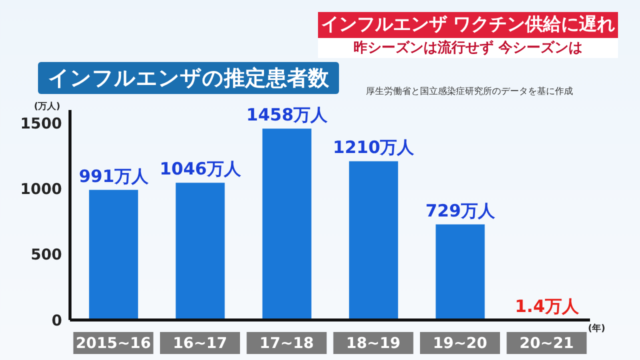 This screenshot has width=640, height=360. What do you see at coordinates (547, 343) in the screenshot?
I see `x-tick-label: 20~21` at bounding box center [547, 343].